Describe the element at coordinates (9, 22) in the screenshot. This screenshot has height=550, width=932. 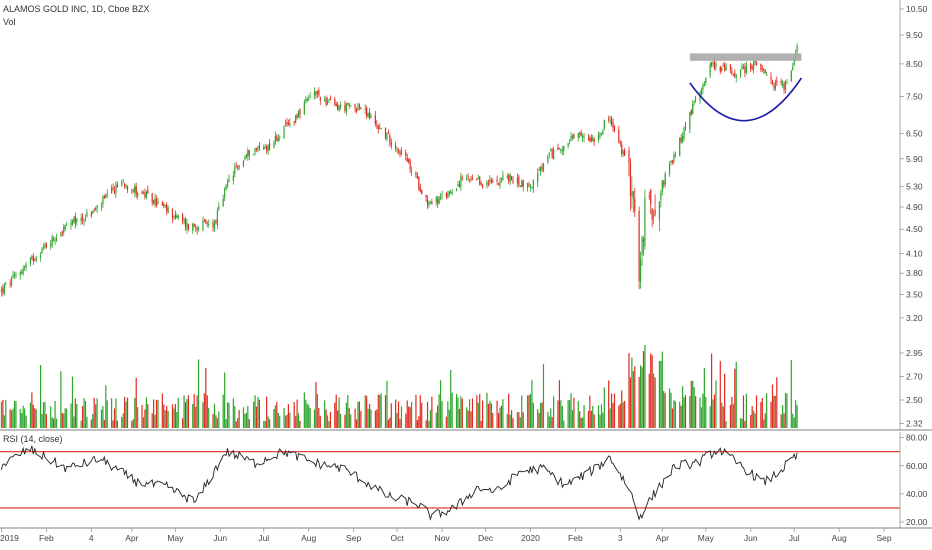
I see `volume-label: Vol` at that location.